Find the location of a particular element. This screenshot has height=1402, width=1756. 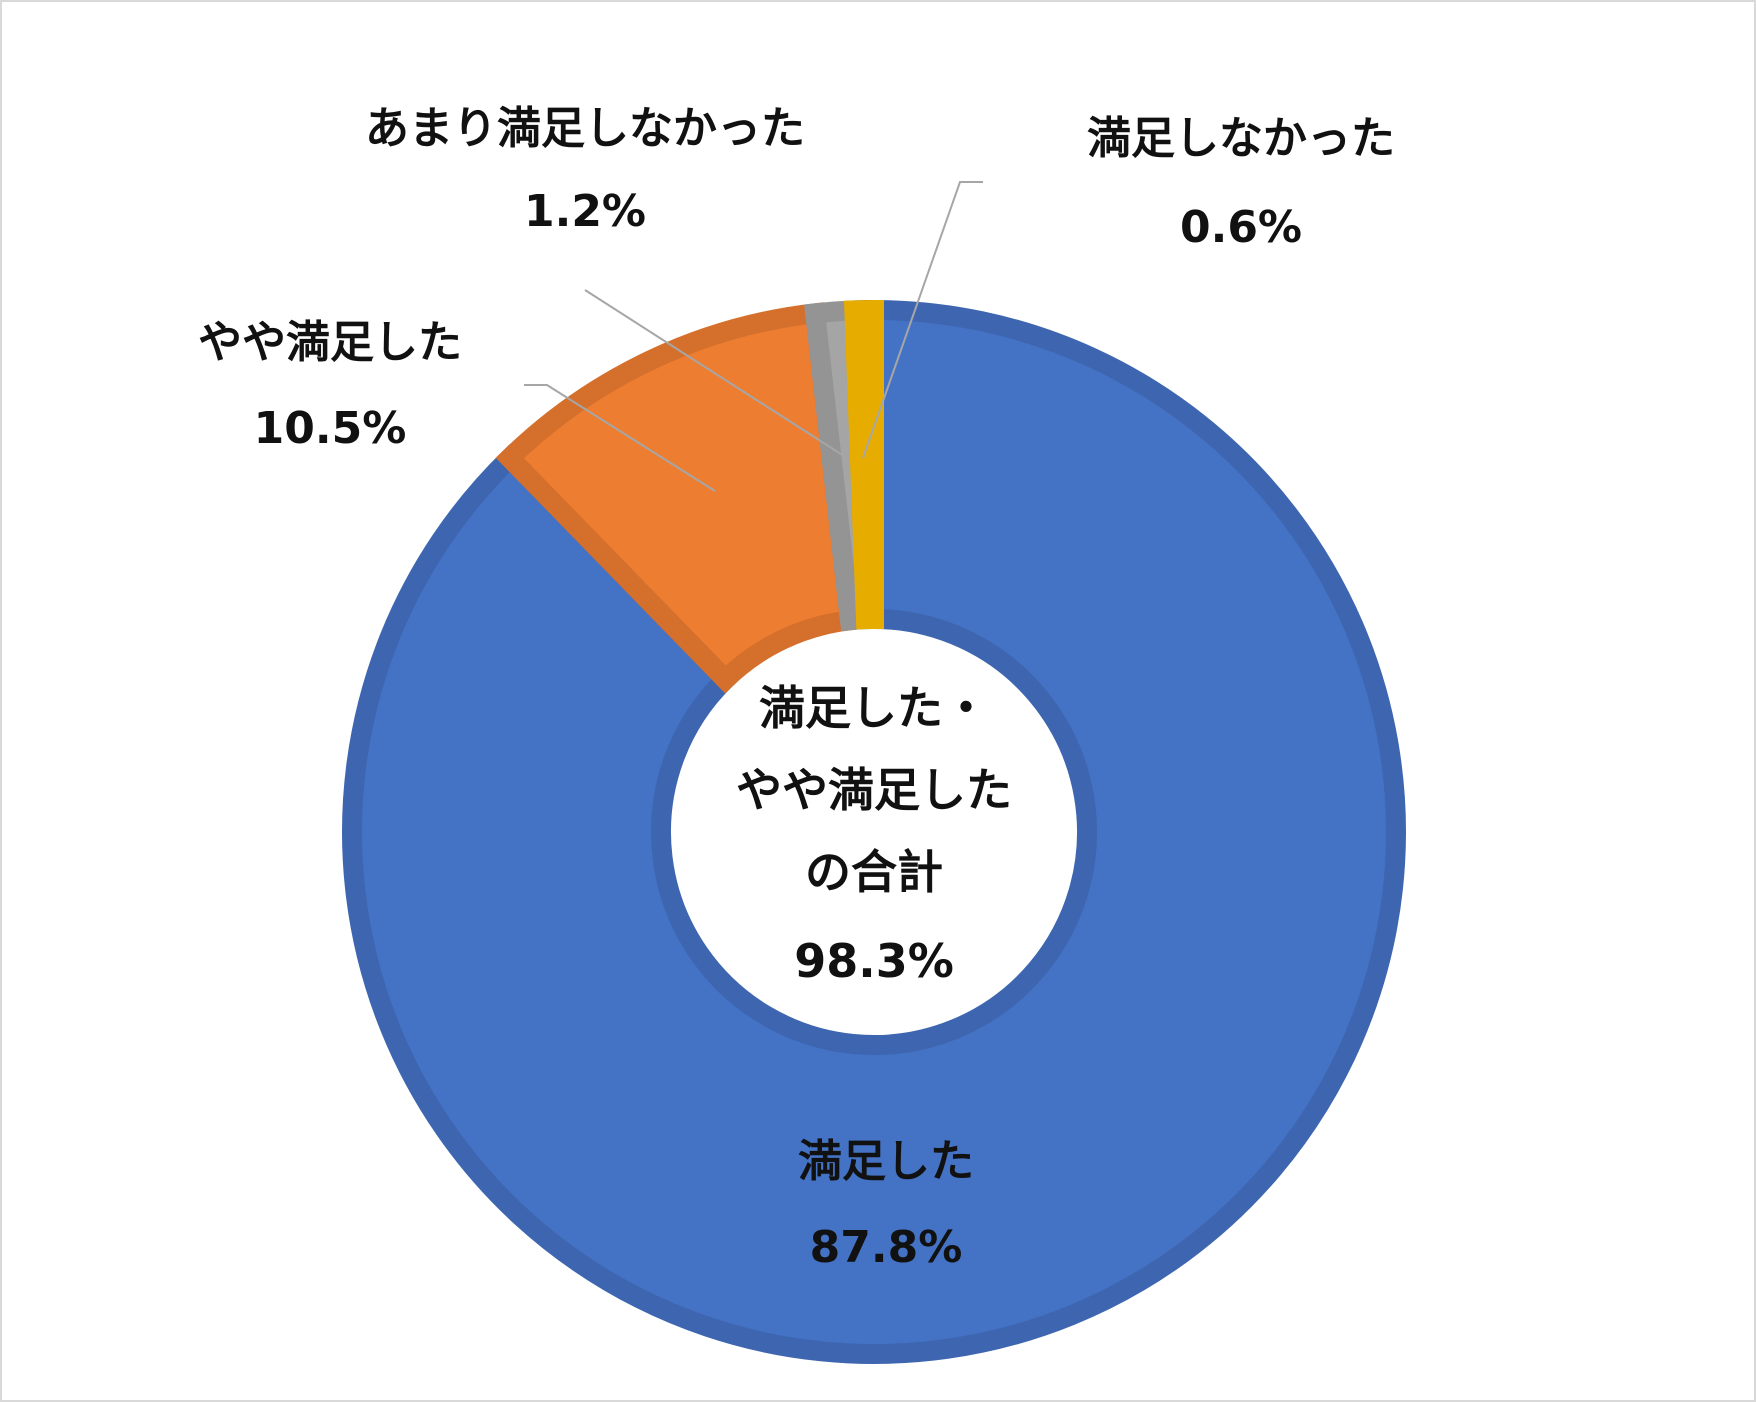

leader-lines is located at coordinates (753, 336).